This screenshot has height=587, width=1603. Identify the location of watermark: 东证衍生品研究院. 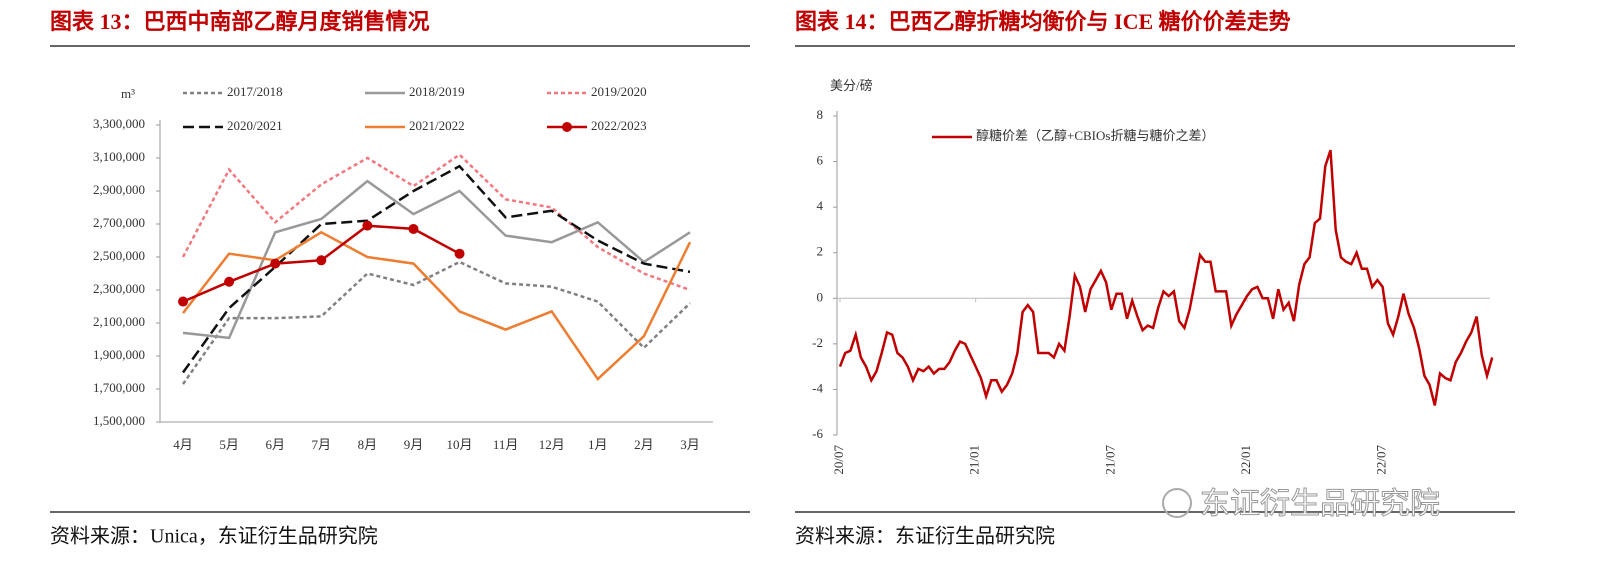
(1320, 504).